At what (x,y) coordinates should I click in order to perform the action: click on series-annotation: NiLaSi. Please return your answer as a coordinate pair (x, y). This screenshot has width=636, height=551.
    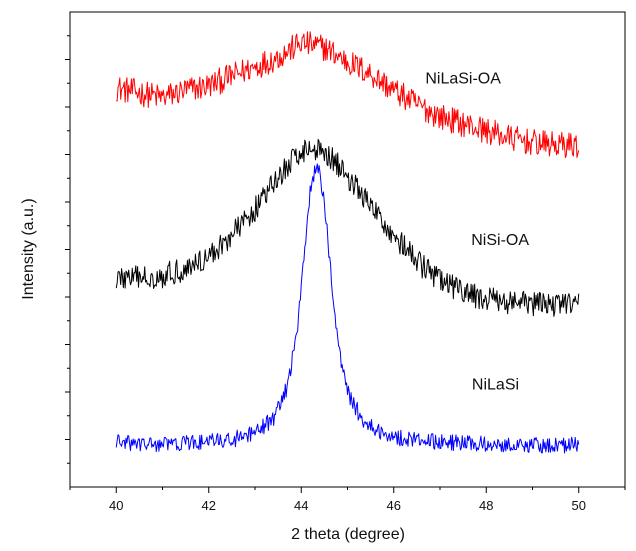
    Looking at the image, I should click on (495, 385).